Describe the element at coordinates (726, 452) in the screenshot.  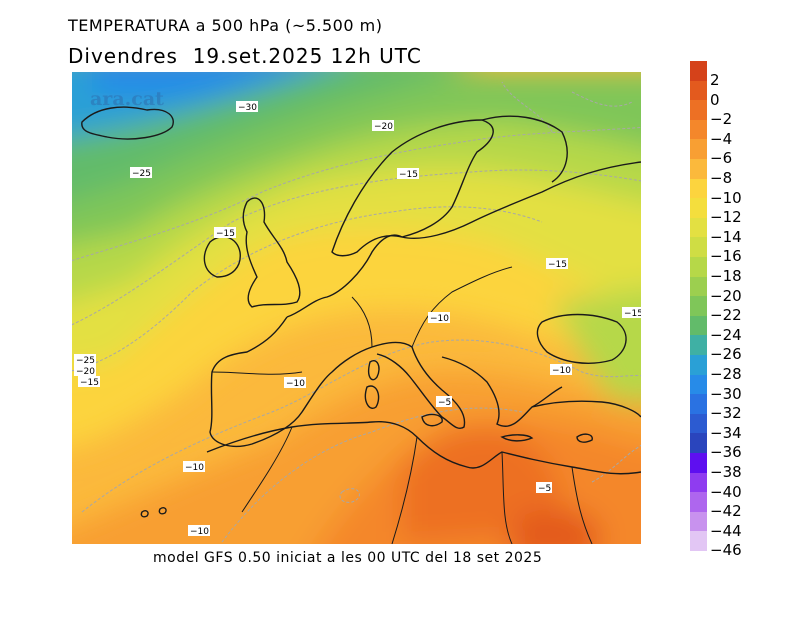
I see `legend-label: −36` at that location.